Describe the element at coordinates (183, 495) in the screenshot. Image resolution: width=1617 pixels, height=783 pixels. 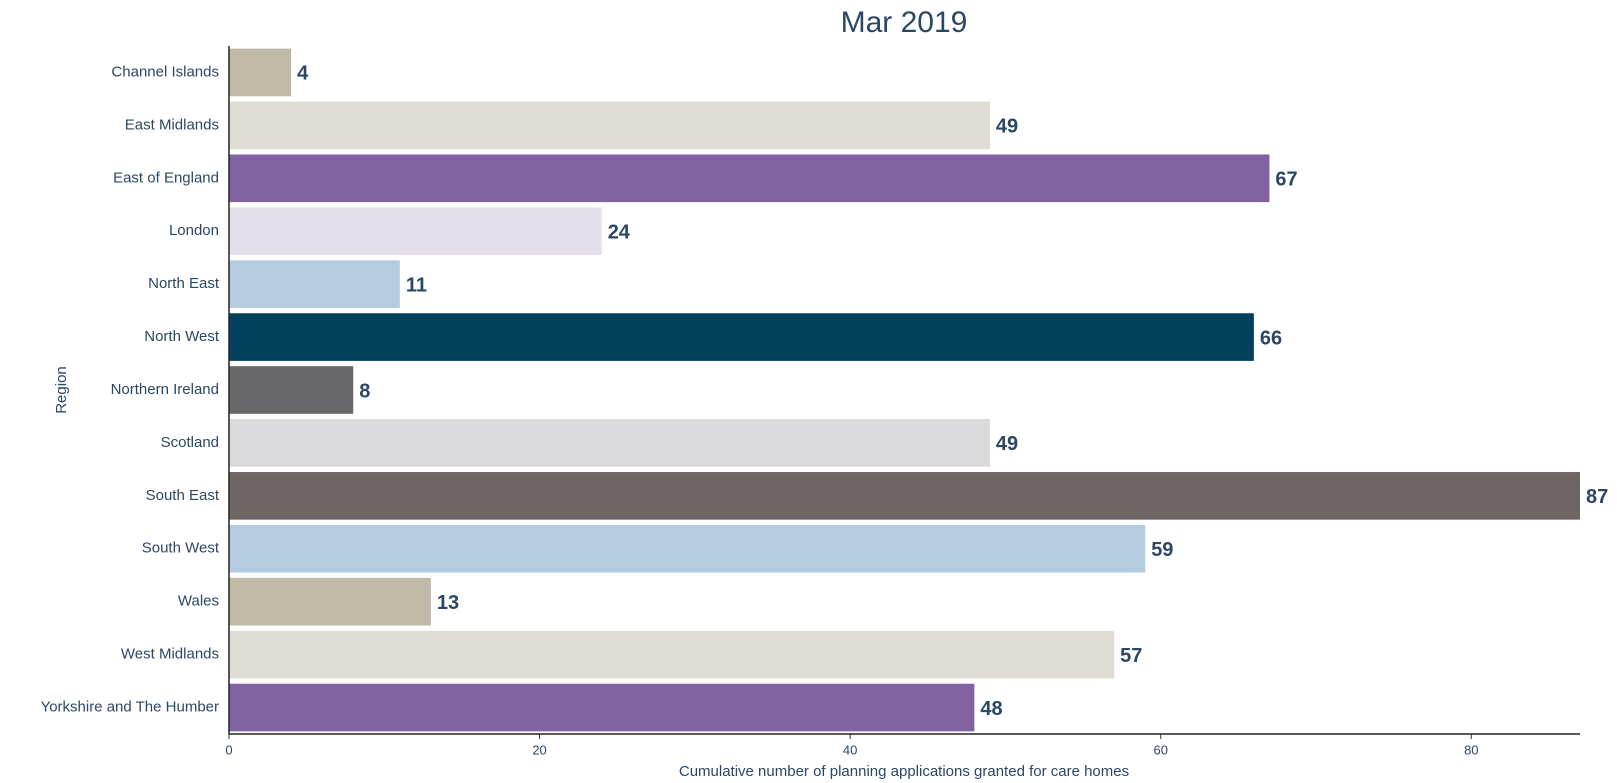
I see `y-tick-label: South East` at that location.